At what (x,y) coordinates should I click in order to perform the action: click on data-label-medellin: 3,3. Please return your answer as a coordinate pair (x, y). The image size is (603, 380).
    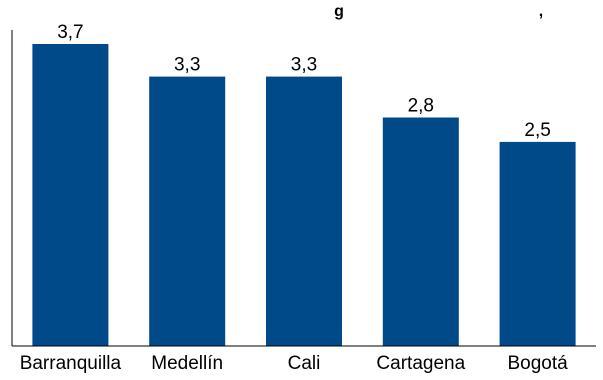
    Looking at the image, I should click on (187, 65).